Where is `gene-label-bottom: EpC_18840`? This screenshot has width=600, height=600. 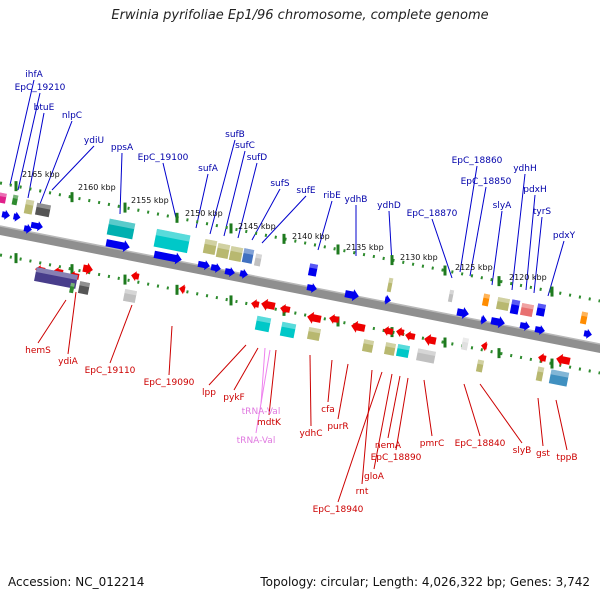
gene-label-bottom: EpC_18840 is located at coordinates (480, 444).